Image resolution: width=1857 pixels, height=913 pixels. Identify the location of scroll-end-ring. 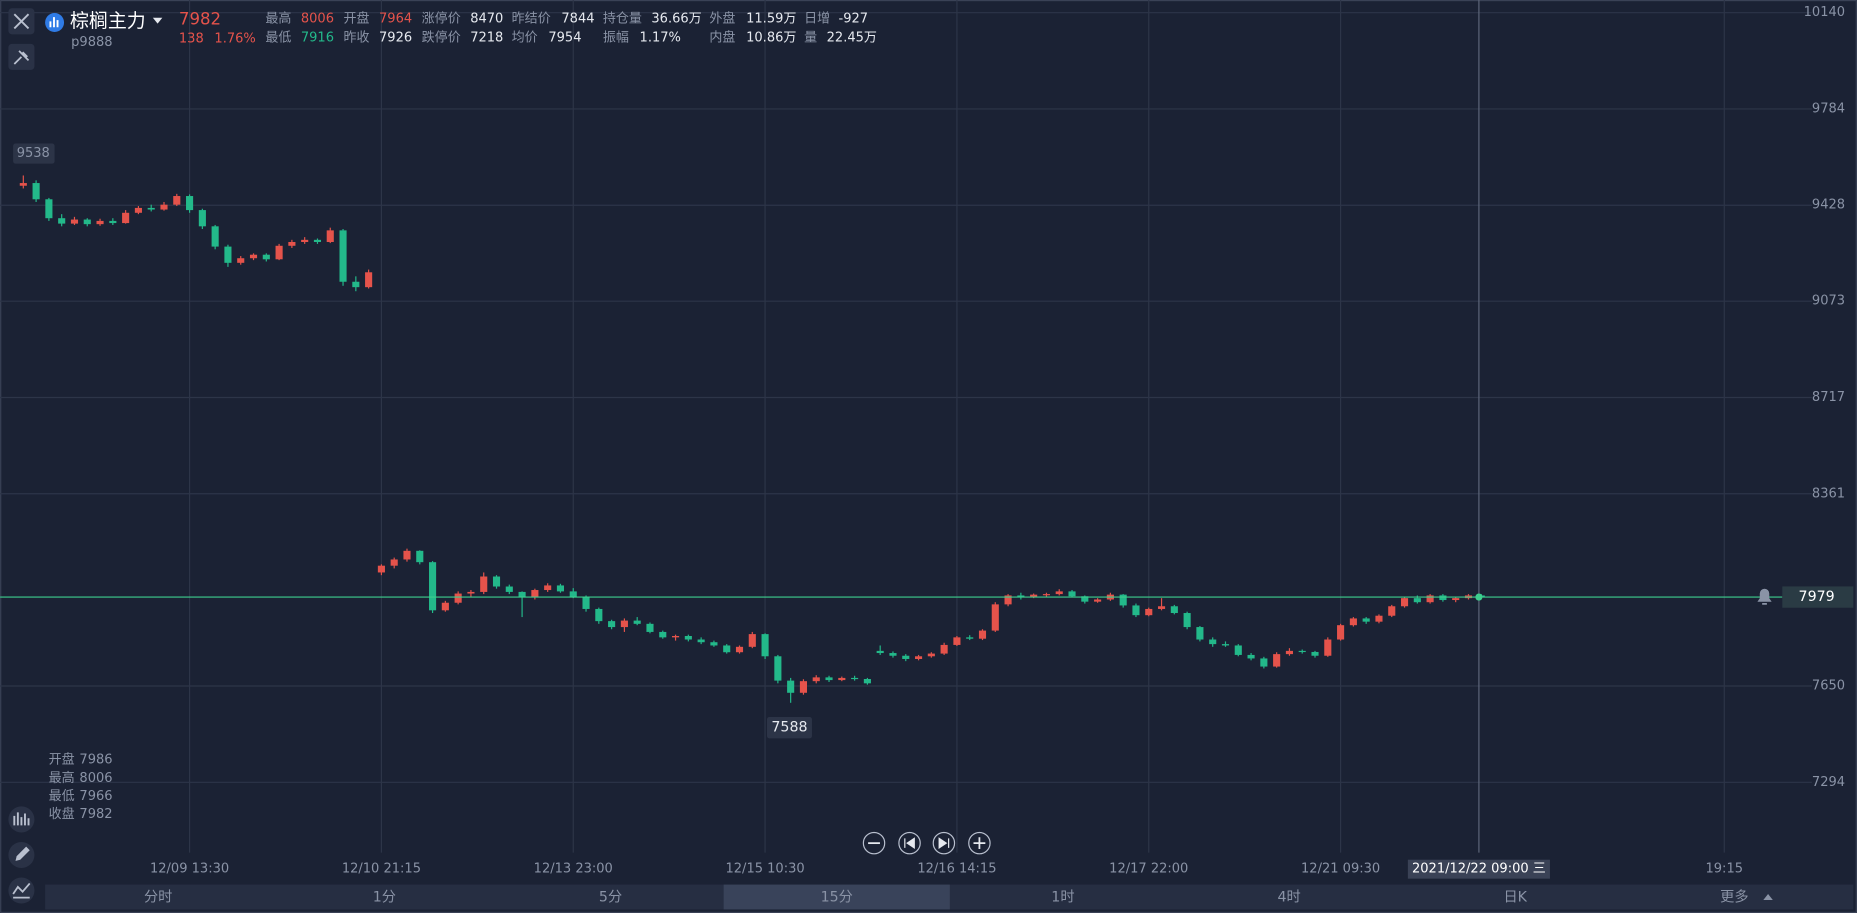
(944, 843).